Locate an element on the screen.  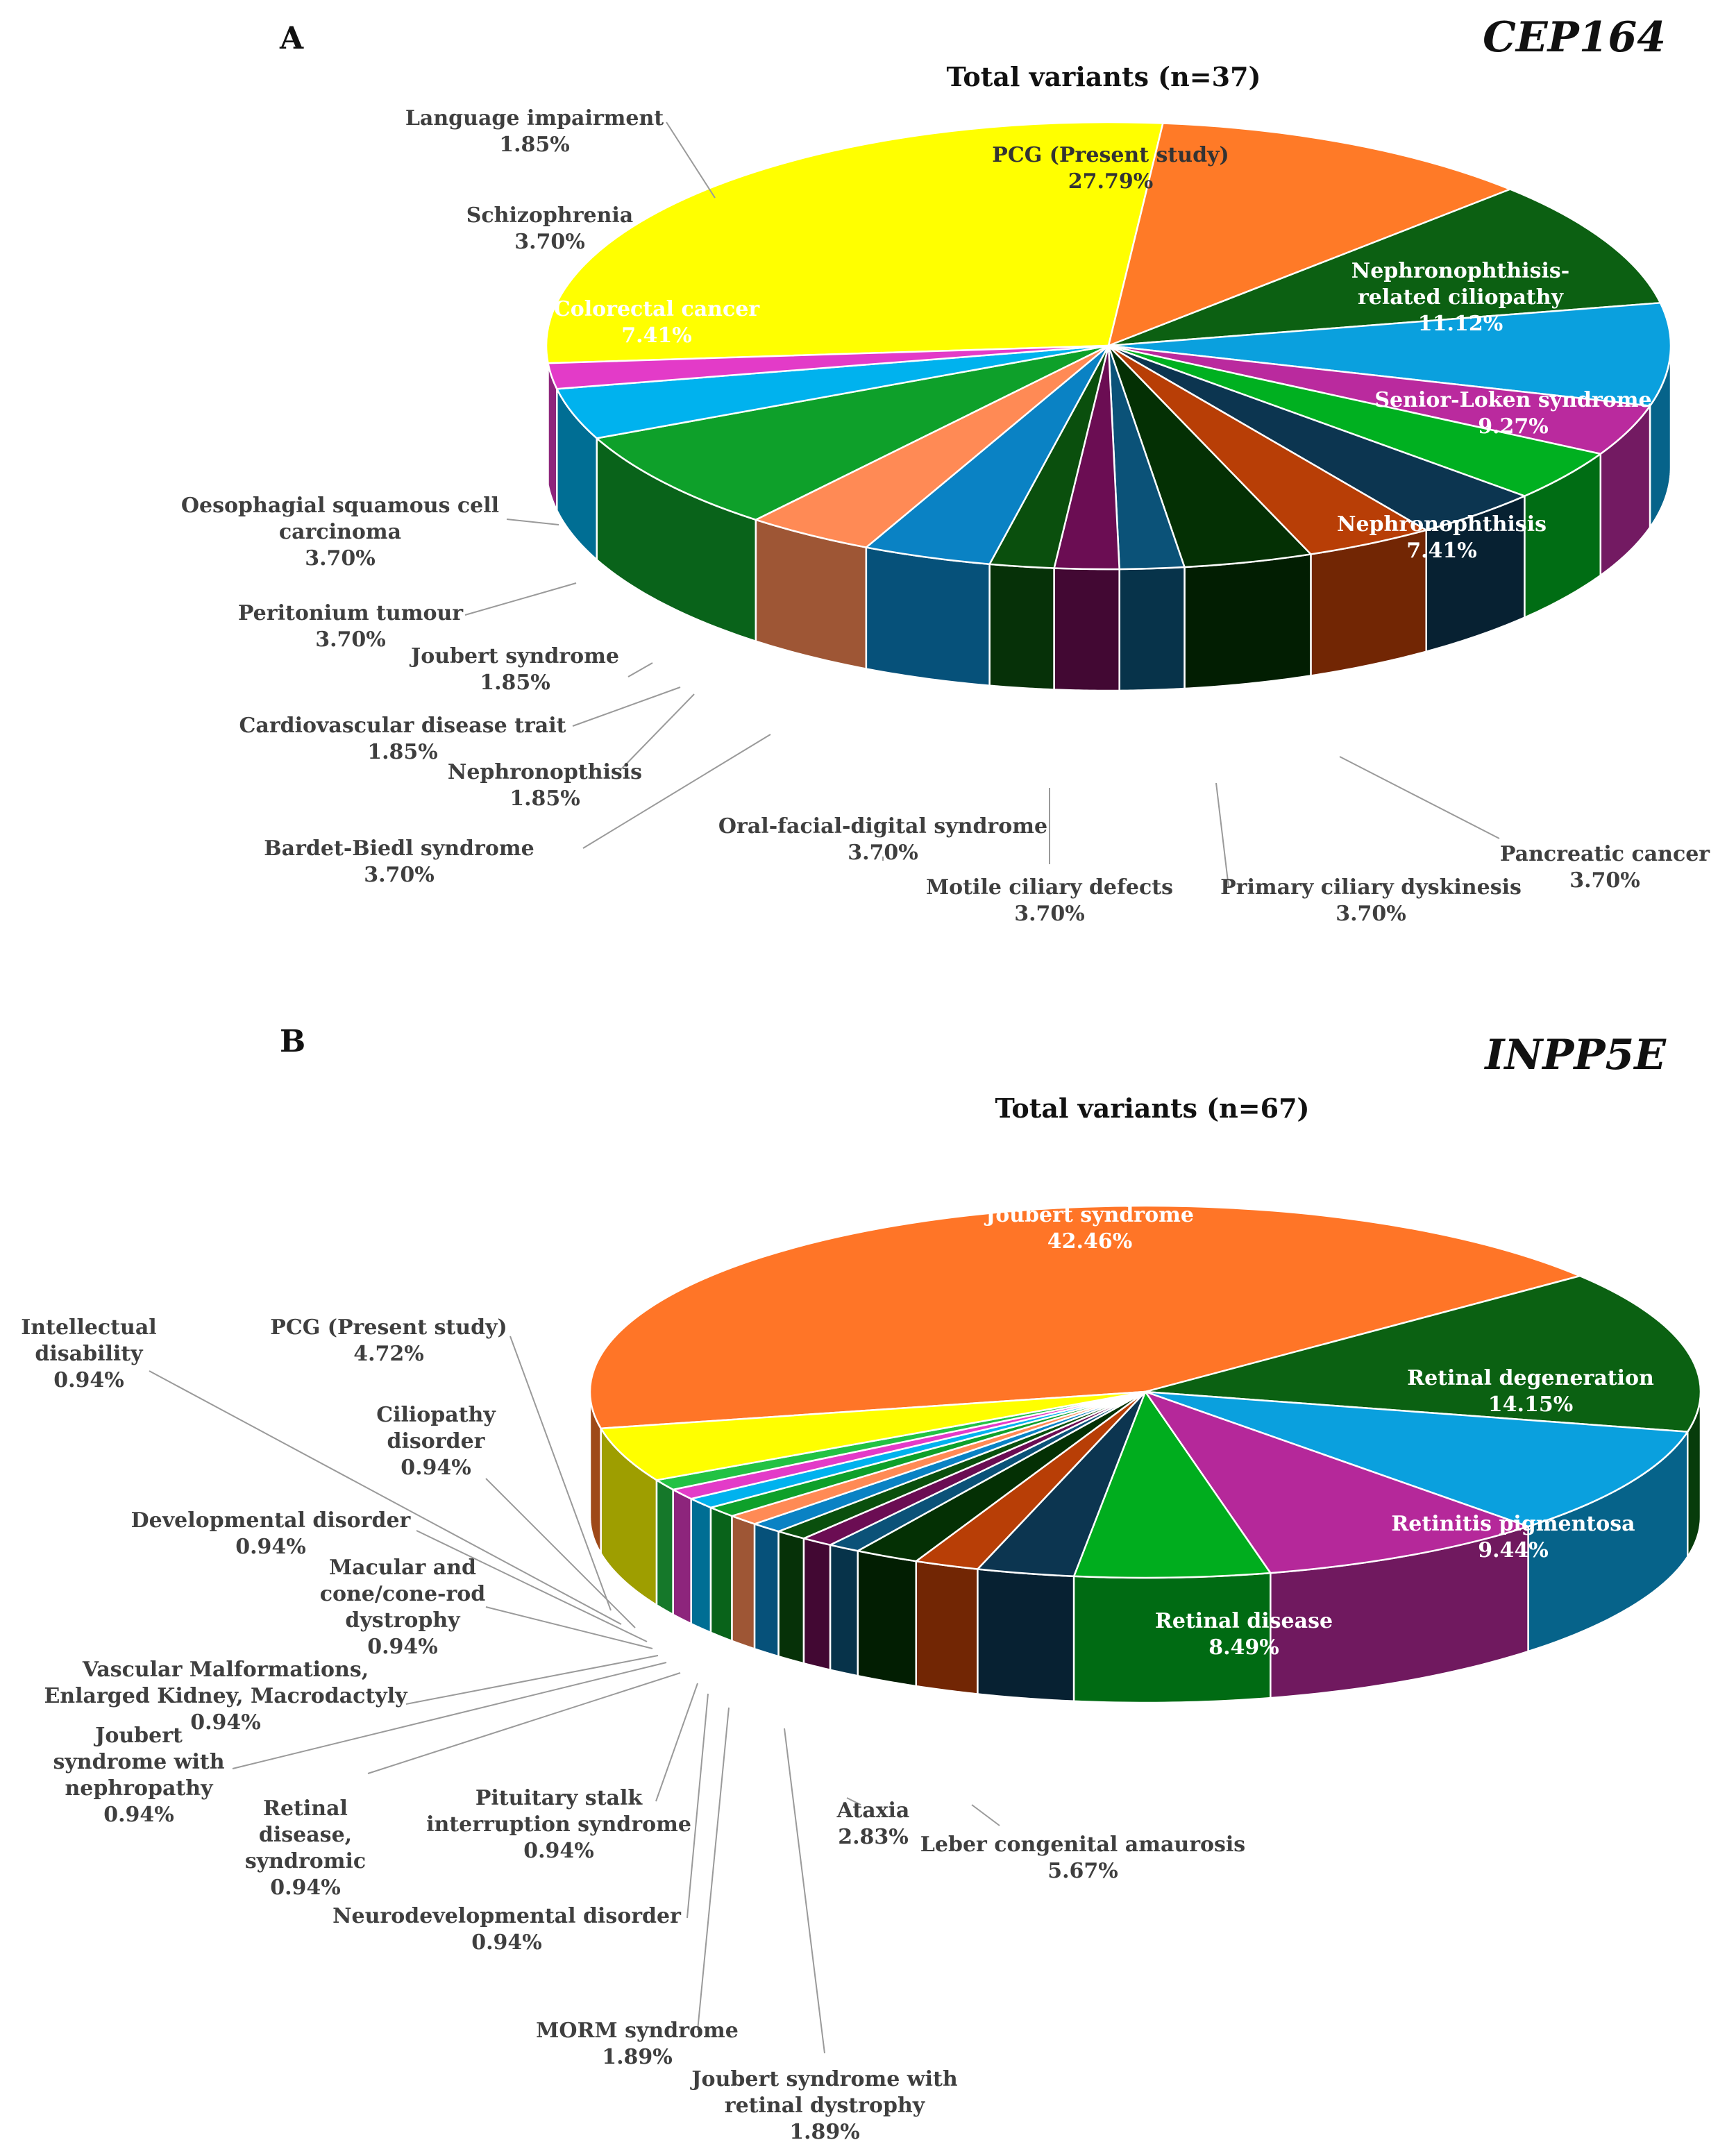
slice-label-oral-facial-digital-syndrome: Oral-facial-digital syndrome 3.70% is located at coordinates (882, 840).